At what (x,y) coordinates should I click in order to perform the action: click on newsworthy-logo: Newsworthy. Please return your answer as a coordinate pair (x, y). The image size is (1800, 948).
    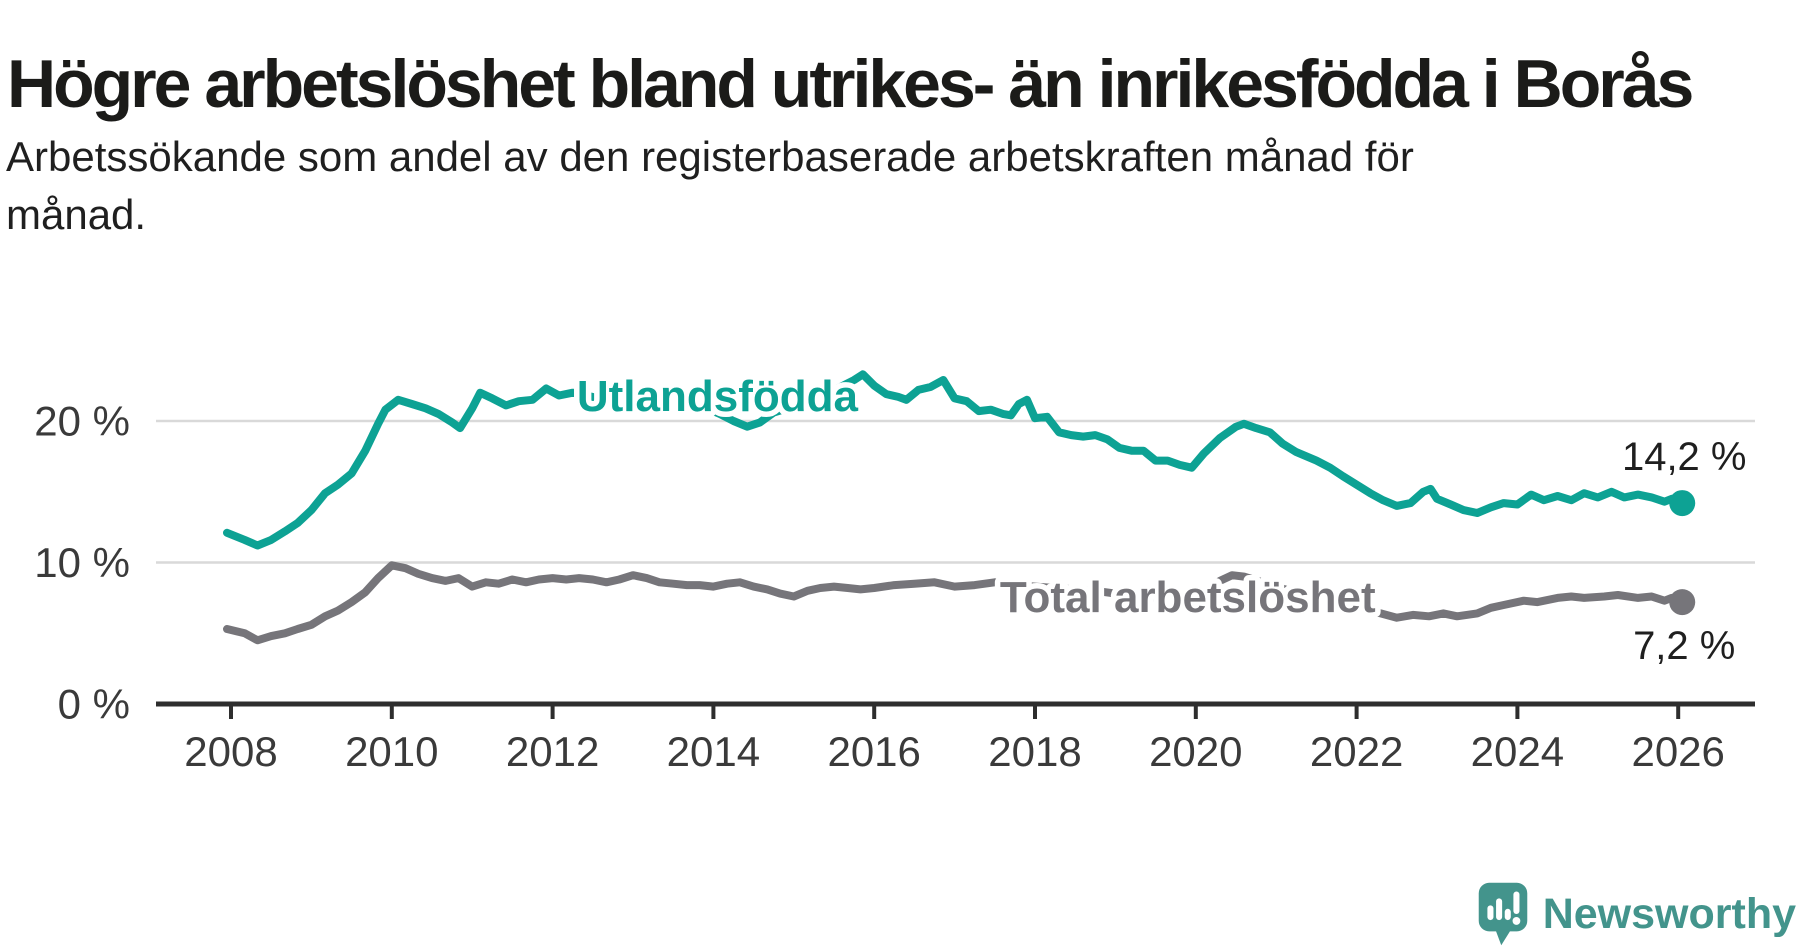
    Looking at the image, I should click on (1636, 914).